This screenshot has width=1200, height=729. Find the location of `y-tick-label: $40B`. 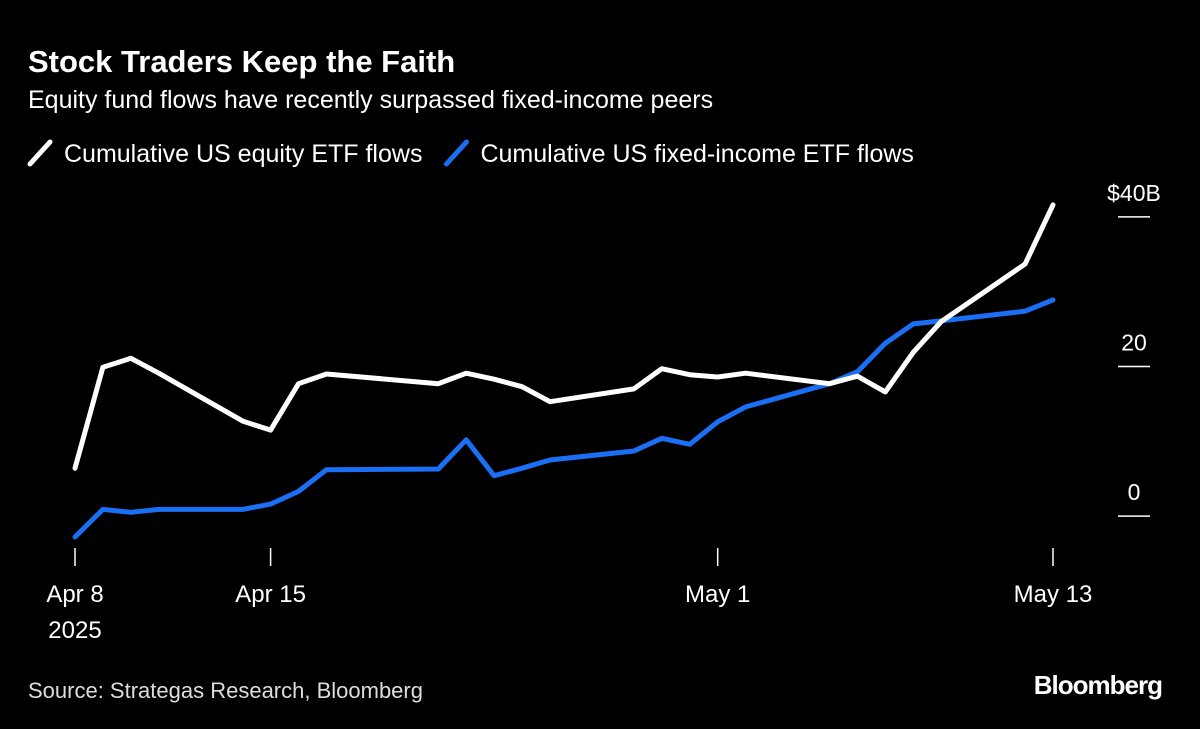

y-tick-label: $40B is located at coordinates (1134, 193).